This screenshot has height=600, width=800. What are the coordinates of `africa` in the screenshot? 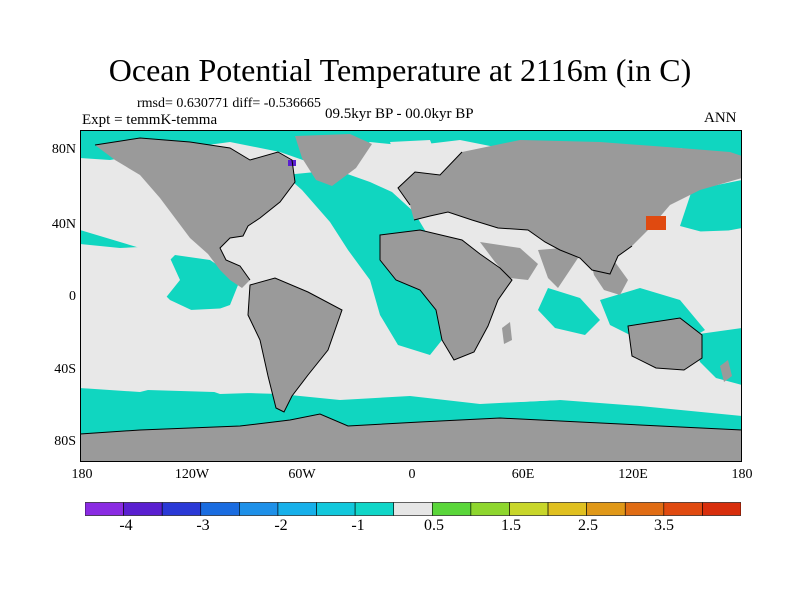 It's located at (446, 295).